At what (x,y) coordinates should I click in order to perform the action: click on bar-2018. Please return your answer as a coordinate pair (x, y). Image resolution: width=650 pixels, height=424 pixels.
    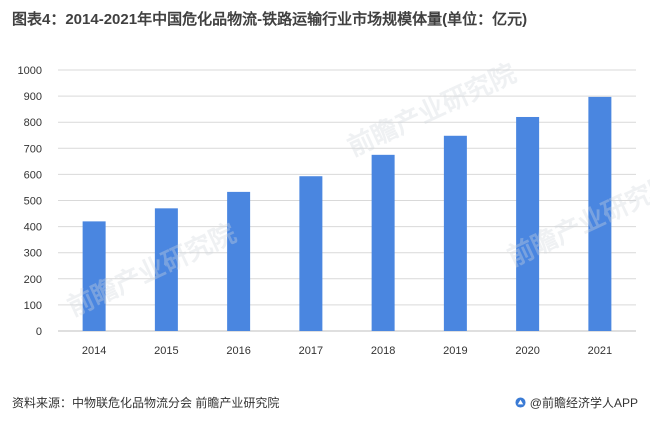
    Looking at the image, I should click on (383, 242).